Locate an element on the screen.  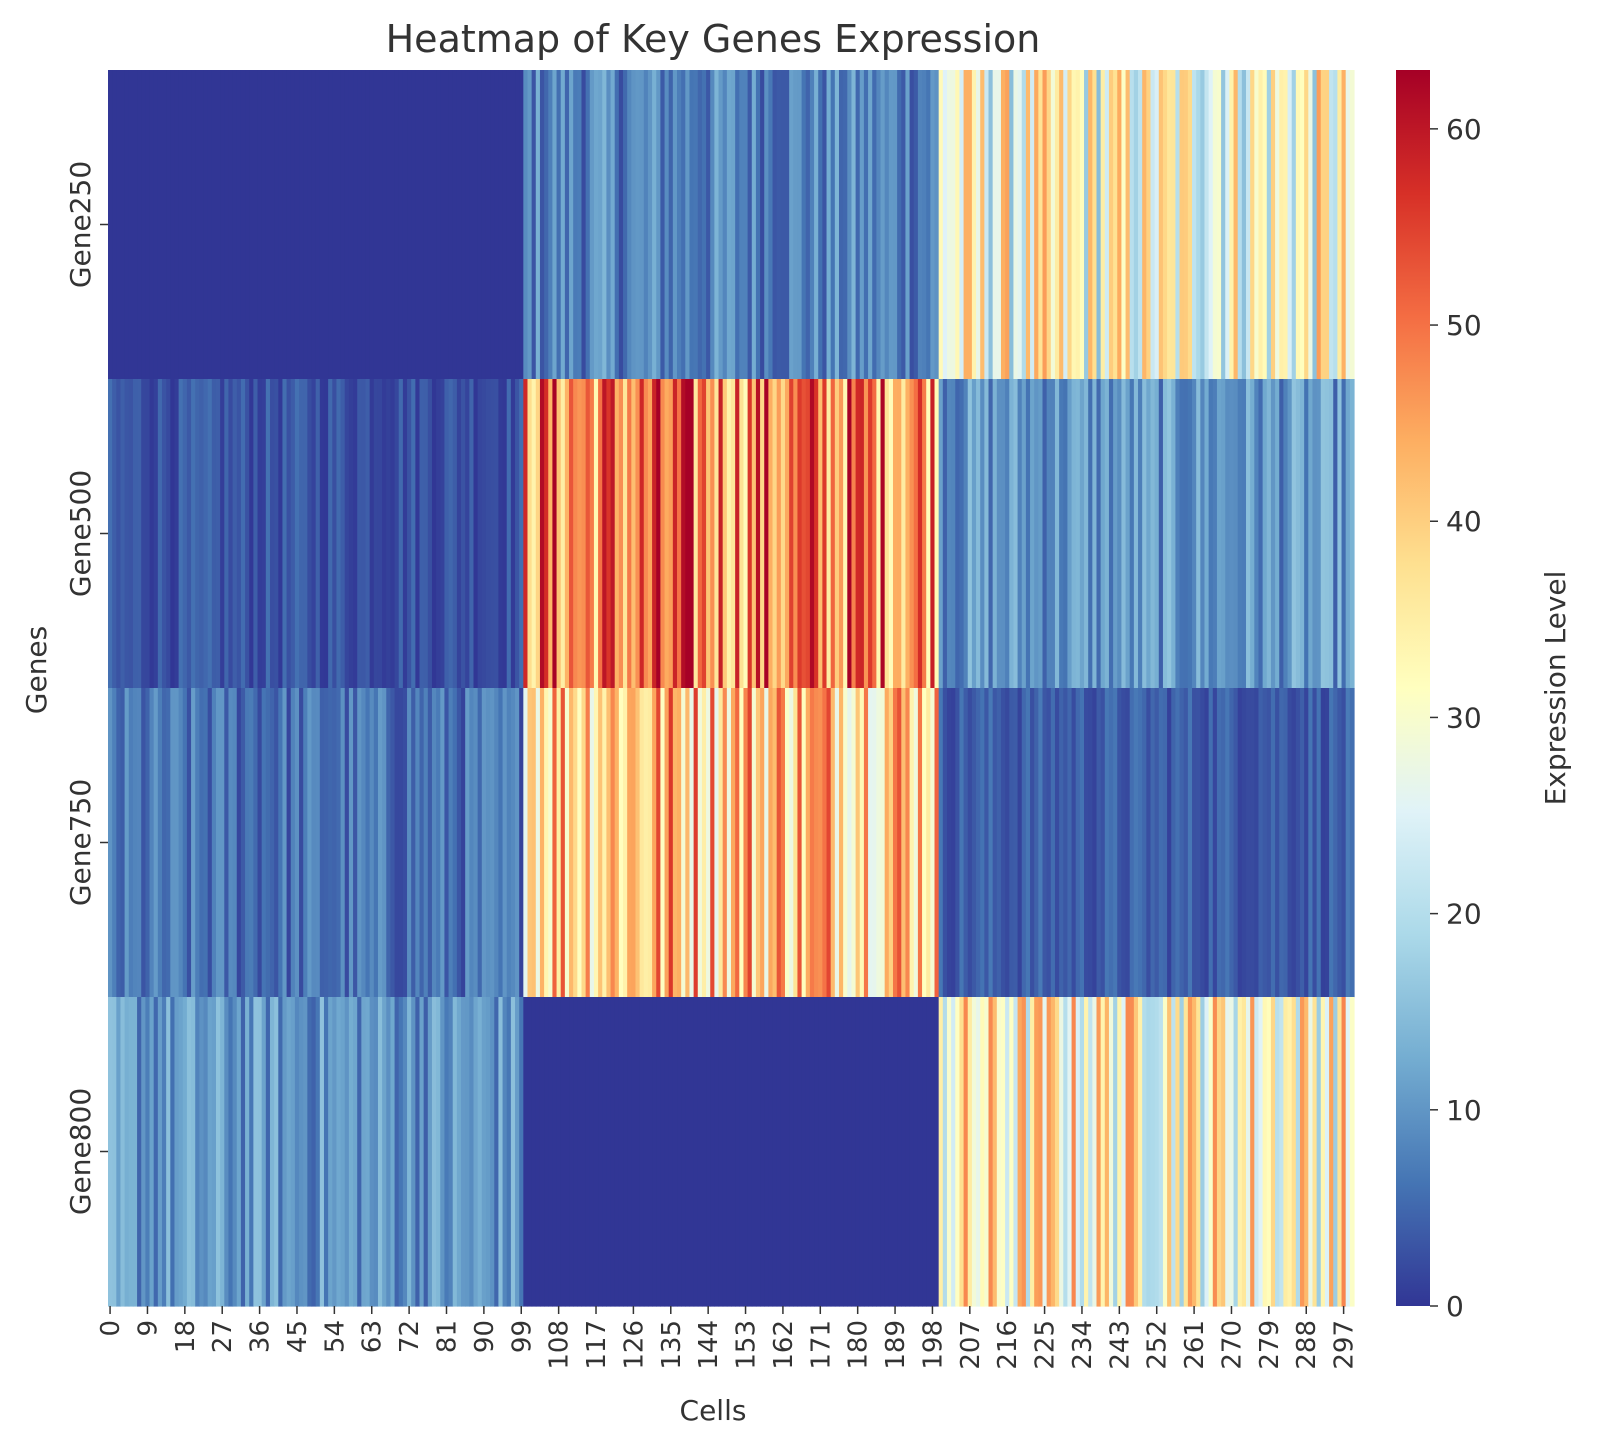
x-tick-label: 288 is located at coordinates (1307, 1345).